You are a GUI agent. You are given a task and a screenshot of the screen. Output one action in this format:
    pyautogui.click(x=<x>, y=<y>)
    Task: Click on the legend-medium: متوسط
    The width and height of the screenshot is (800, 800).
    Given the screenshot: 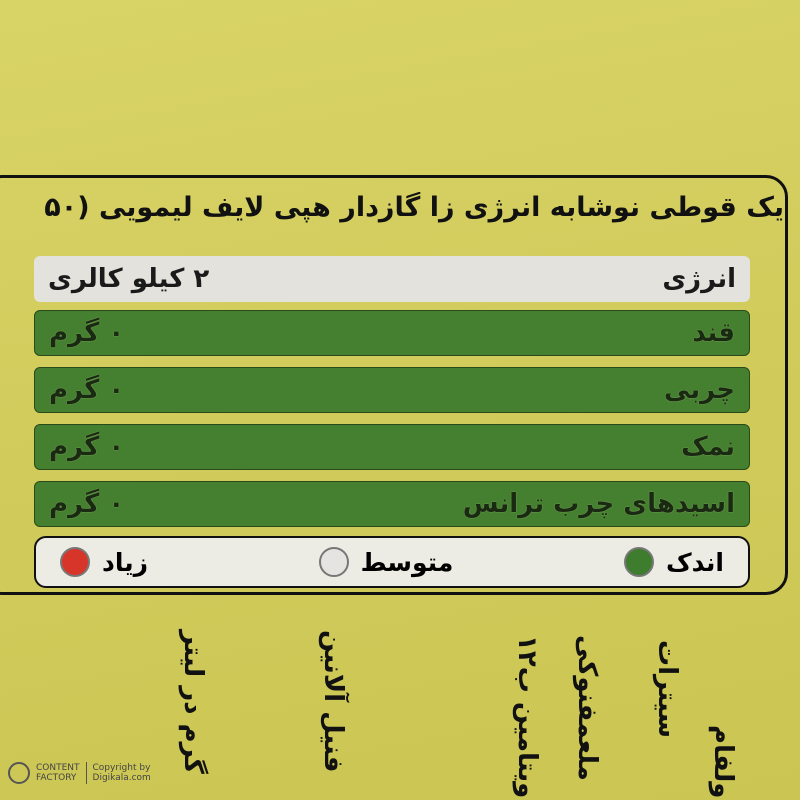 What is the action you would take?
    pyautogui.click(x=386, y=562)
    